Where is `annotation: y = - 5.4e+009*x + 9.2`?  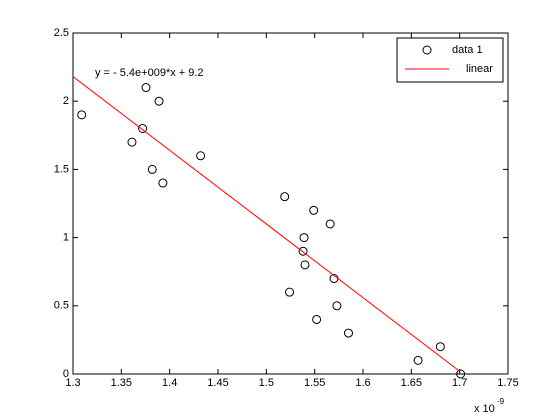
annotation: y = - 5.4e+009*x + 9.2 is located at coordinates (149, 73).